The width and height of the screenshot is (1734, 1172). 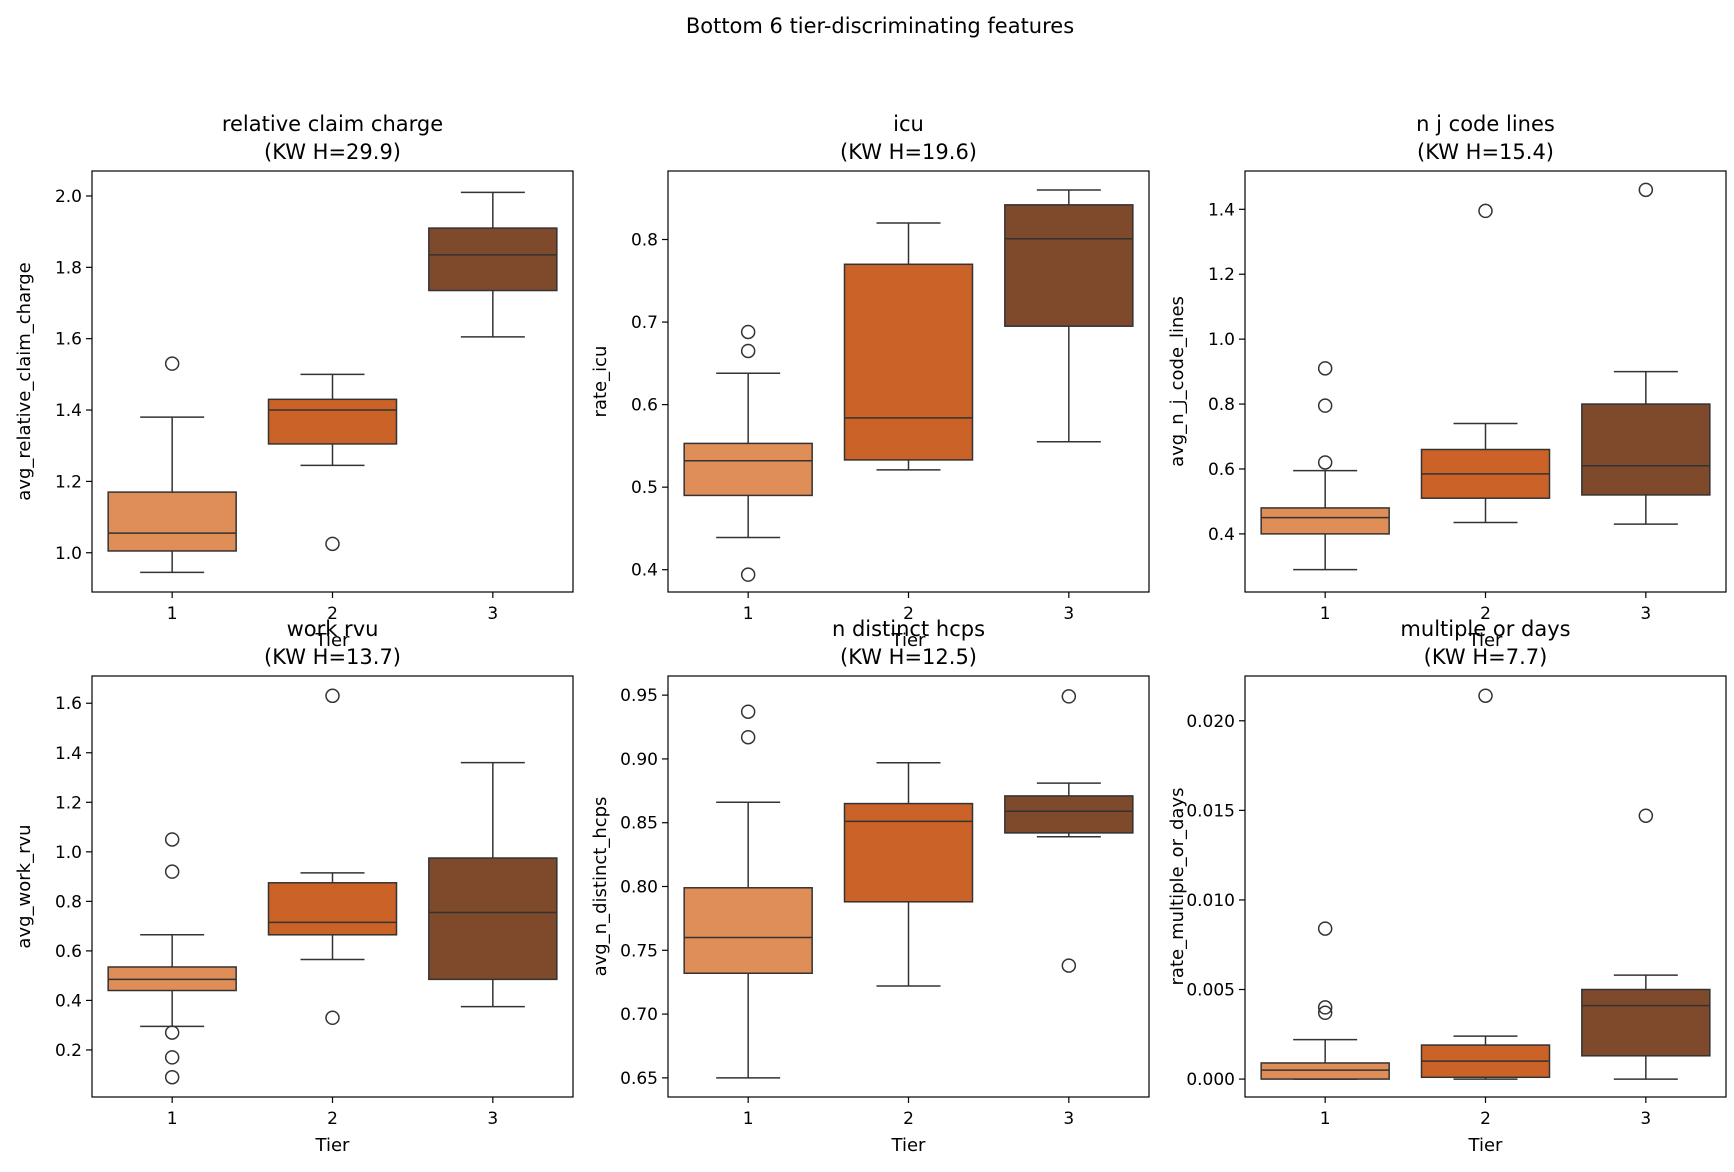 What do you see at coordinates (639, 696) in the screenshot?
I see `y-tick-label: 0.95` at bounding box center [639, 696].